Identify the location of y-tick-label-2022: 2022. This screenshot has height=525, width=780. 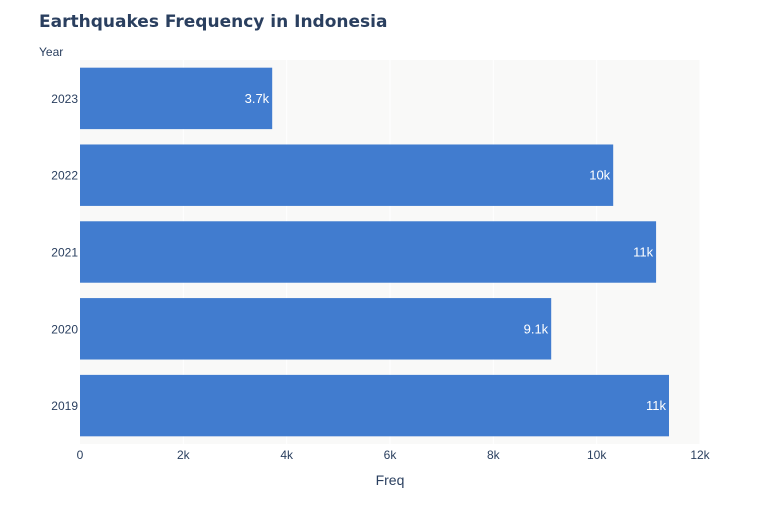
(64, 176).